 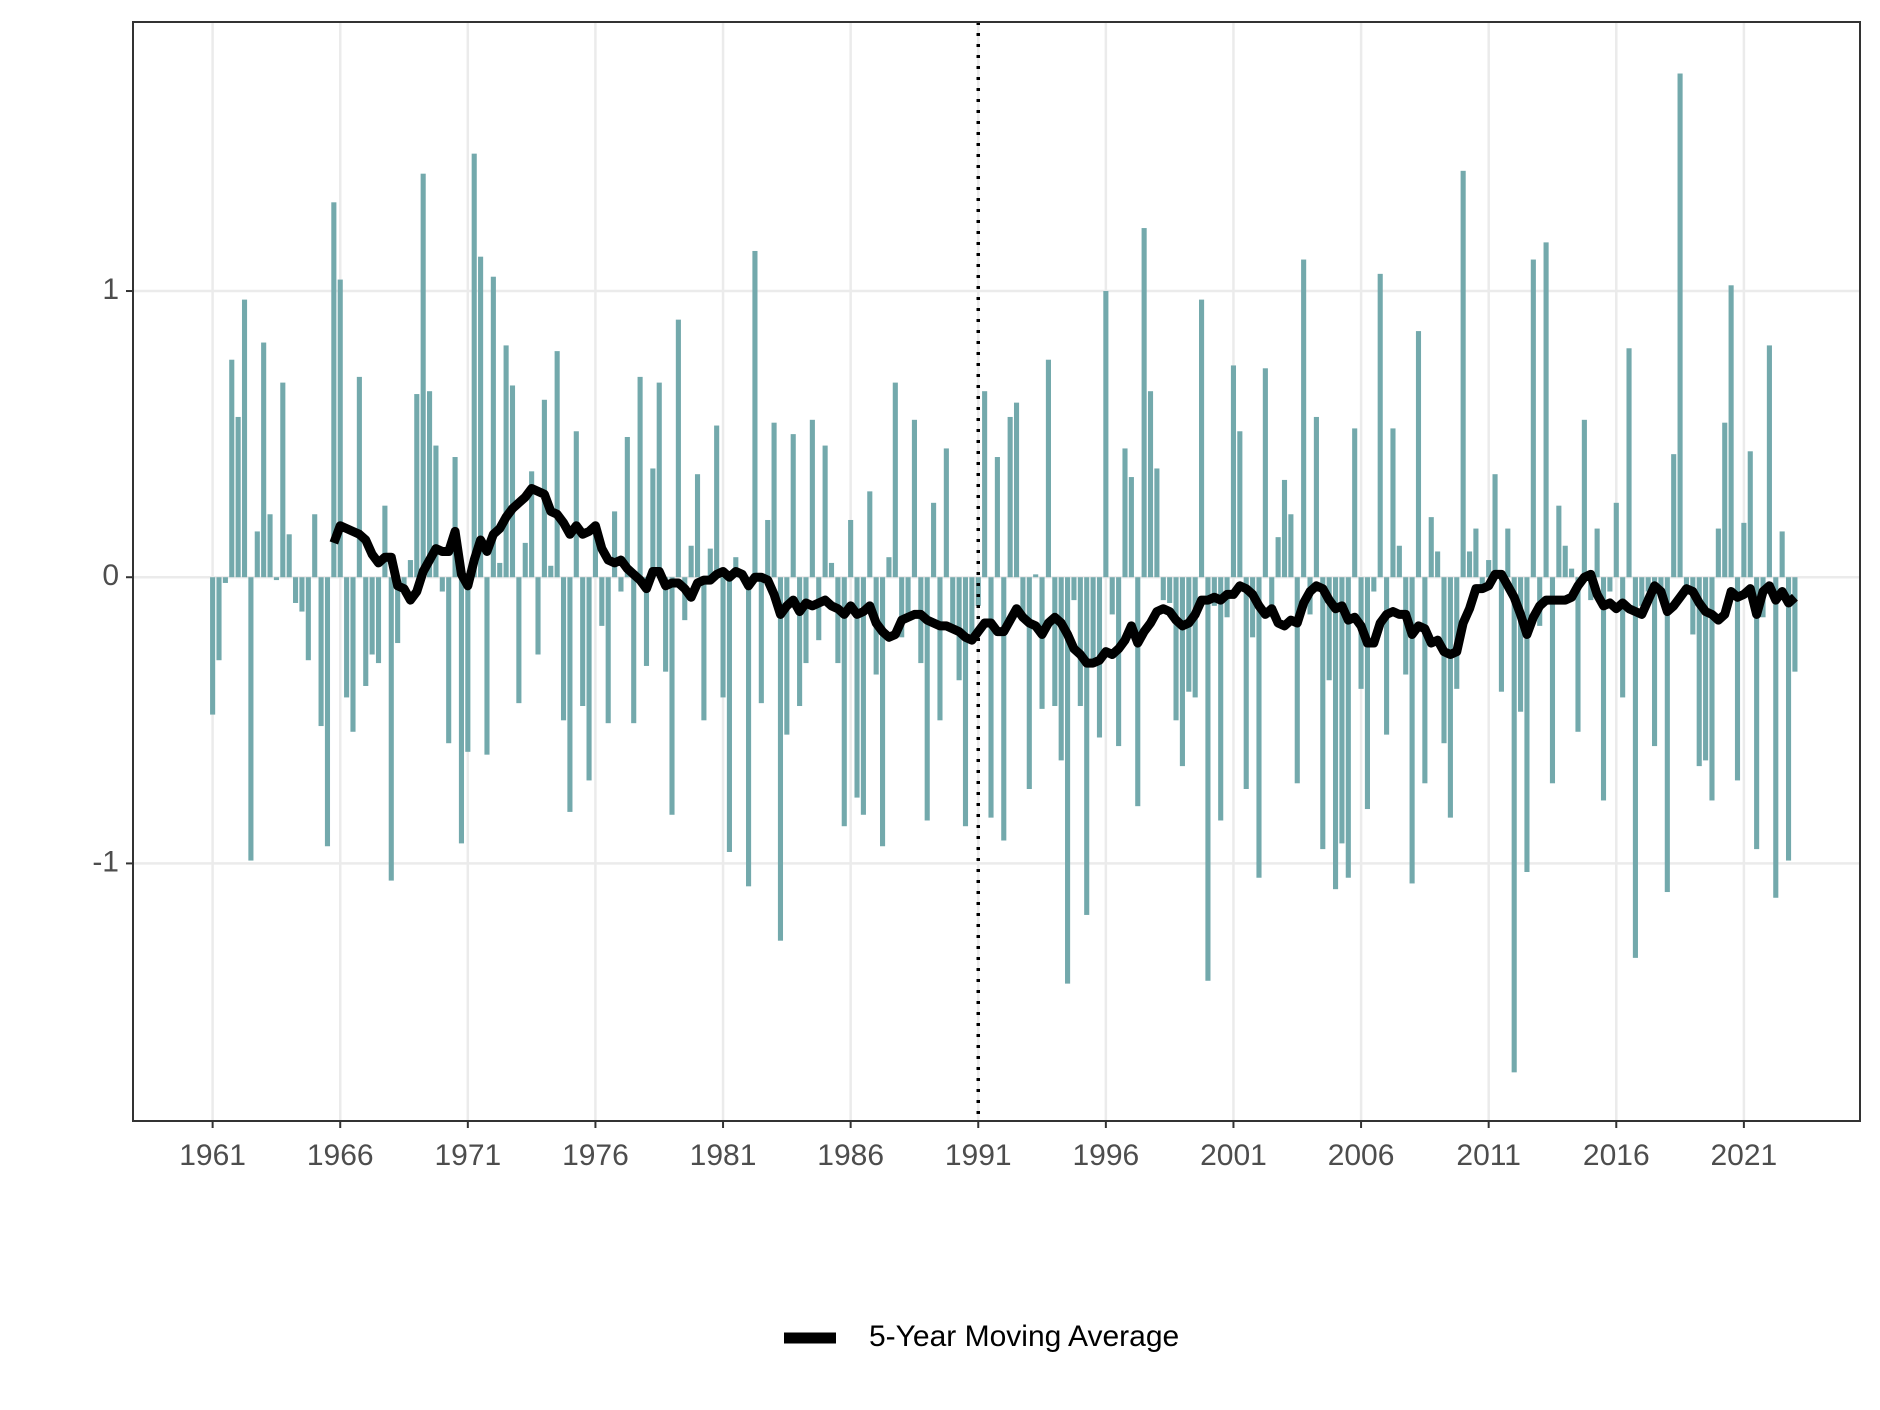 I want to click on x-tick-label: 2016, so click(x=1616, y=1155).